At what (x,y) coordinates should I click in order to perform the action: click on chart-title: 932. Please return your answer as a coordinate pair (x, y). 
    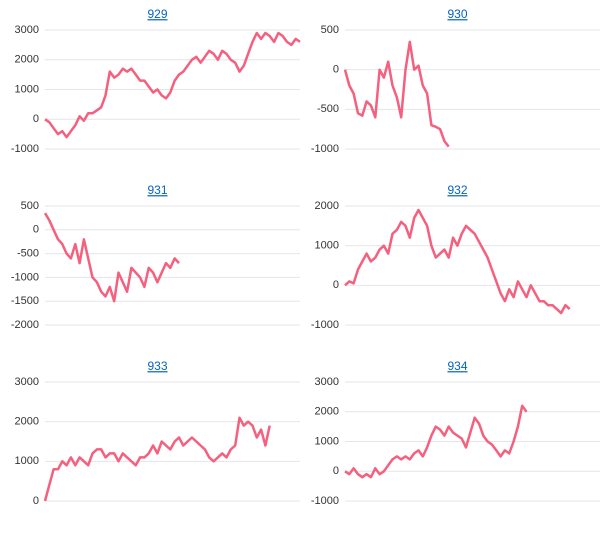
    Looking at the image, I should click on (457, 190).